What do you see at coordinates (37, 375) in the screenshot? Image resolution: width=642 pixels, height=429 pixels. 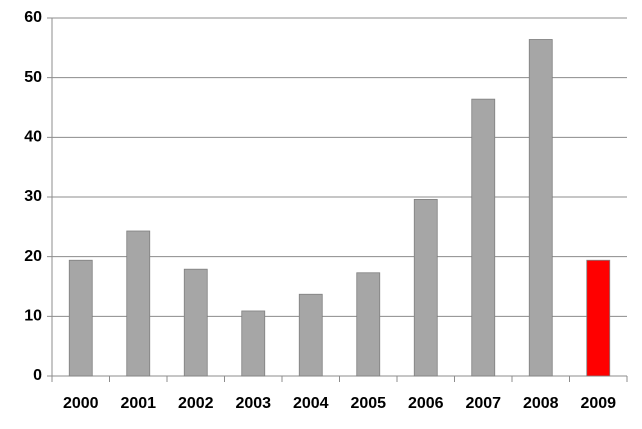 I see `y-tick-label: 0` at bounding box center [37, 375].